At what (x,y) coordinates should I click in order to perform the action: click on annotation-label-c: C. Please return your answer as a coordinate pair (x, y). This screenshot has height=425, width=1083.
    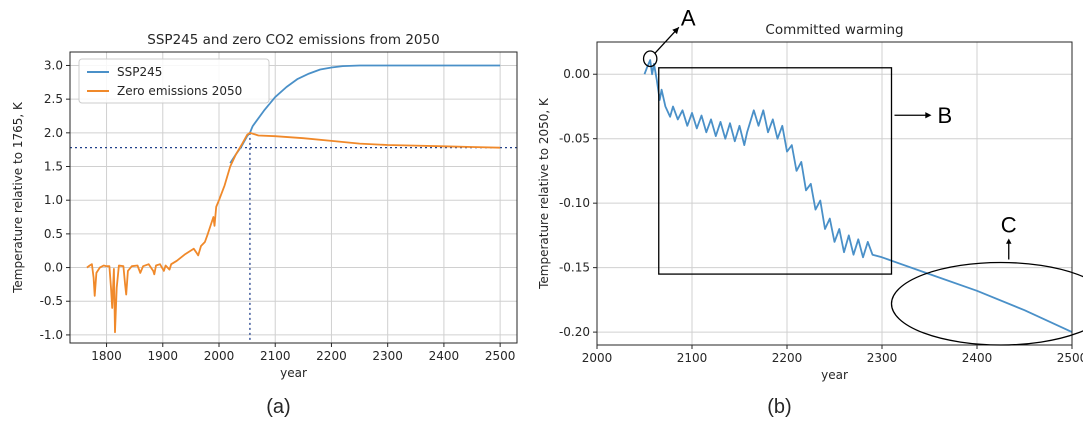
    Looking at the image, I should click on (1009, 224).